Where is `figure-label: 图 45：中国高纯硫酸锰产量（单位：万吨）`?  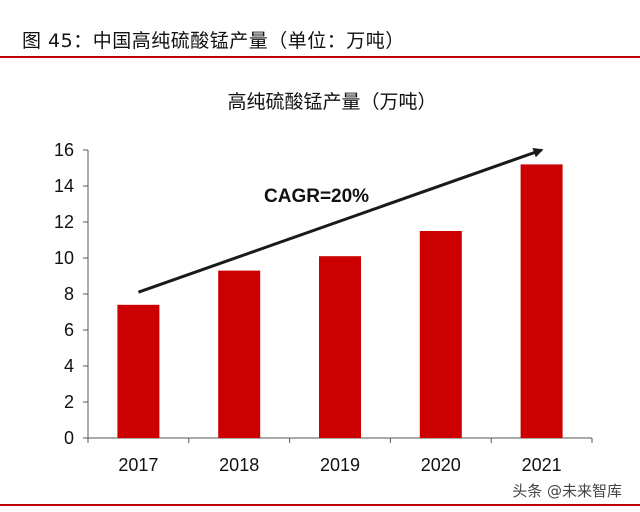 figure-label: 图 45：中国高纯硫酸锰产量（单位：万吨） is located at coordinates (213, 41).